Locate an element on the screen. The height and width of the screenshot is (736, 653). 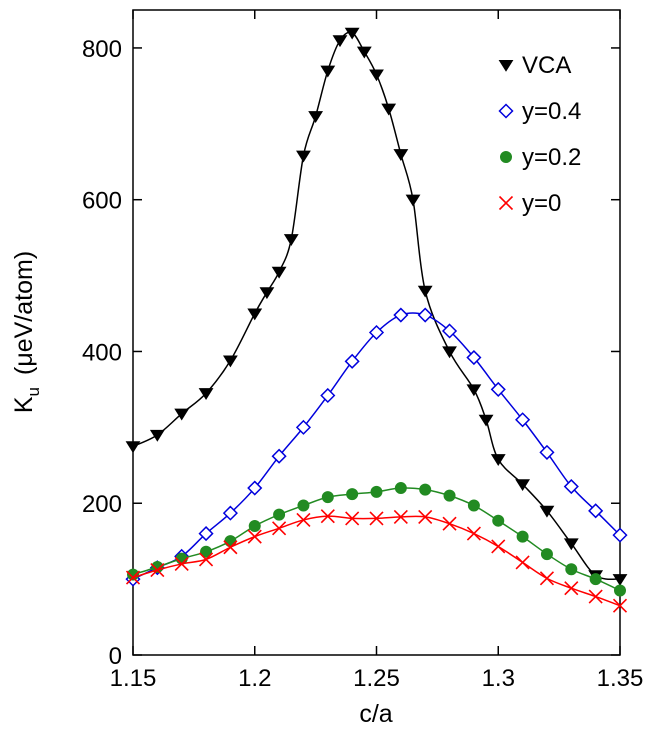
legend-item-vca: VCA is located at coordinates (534, 65).